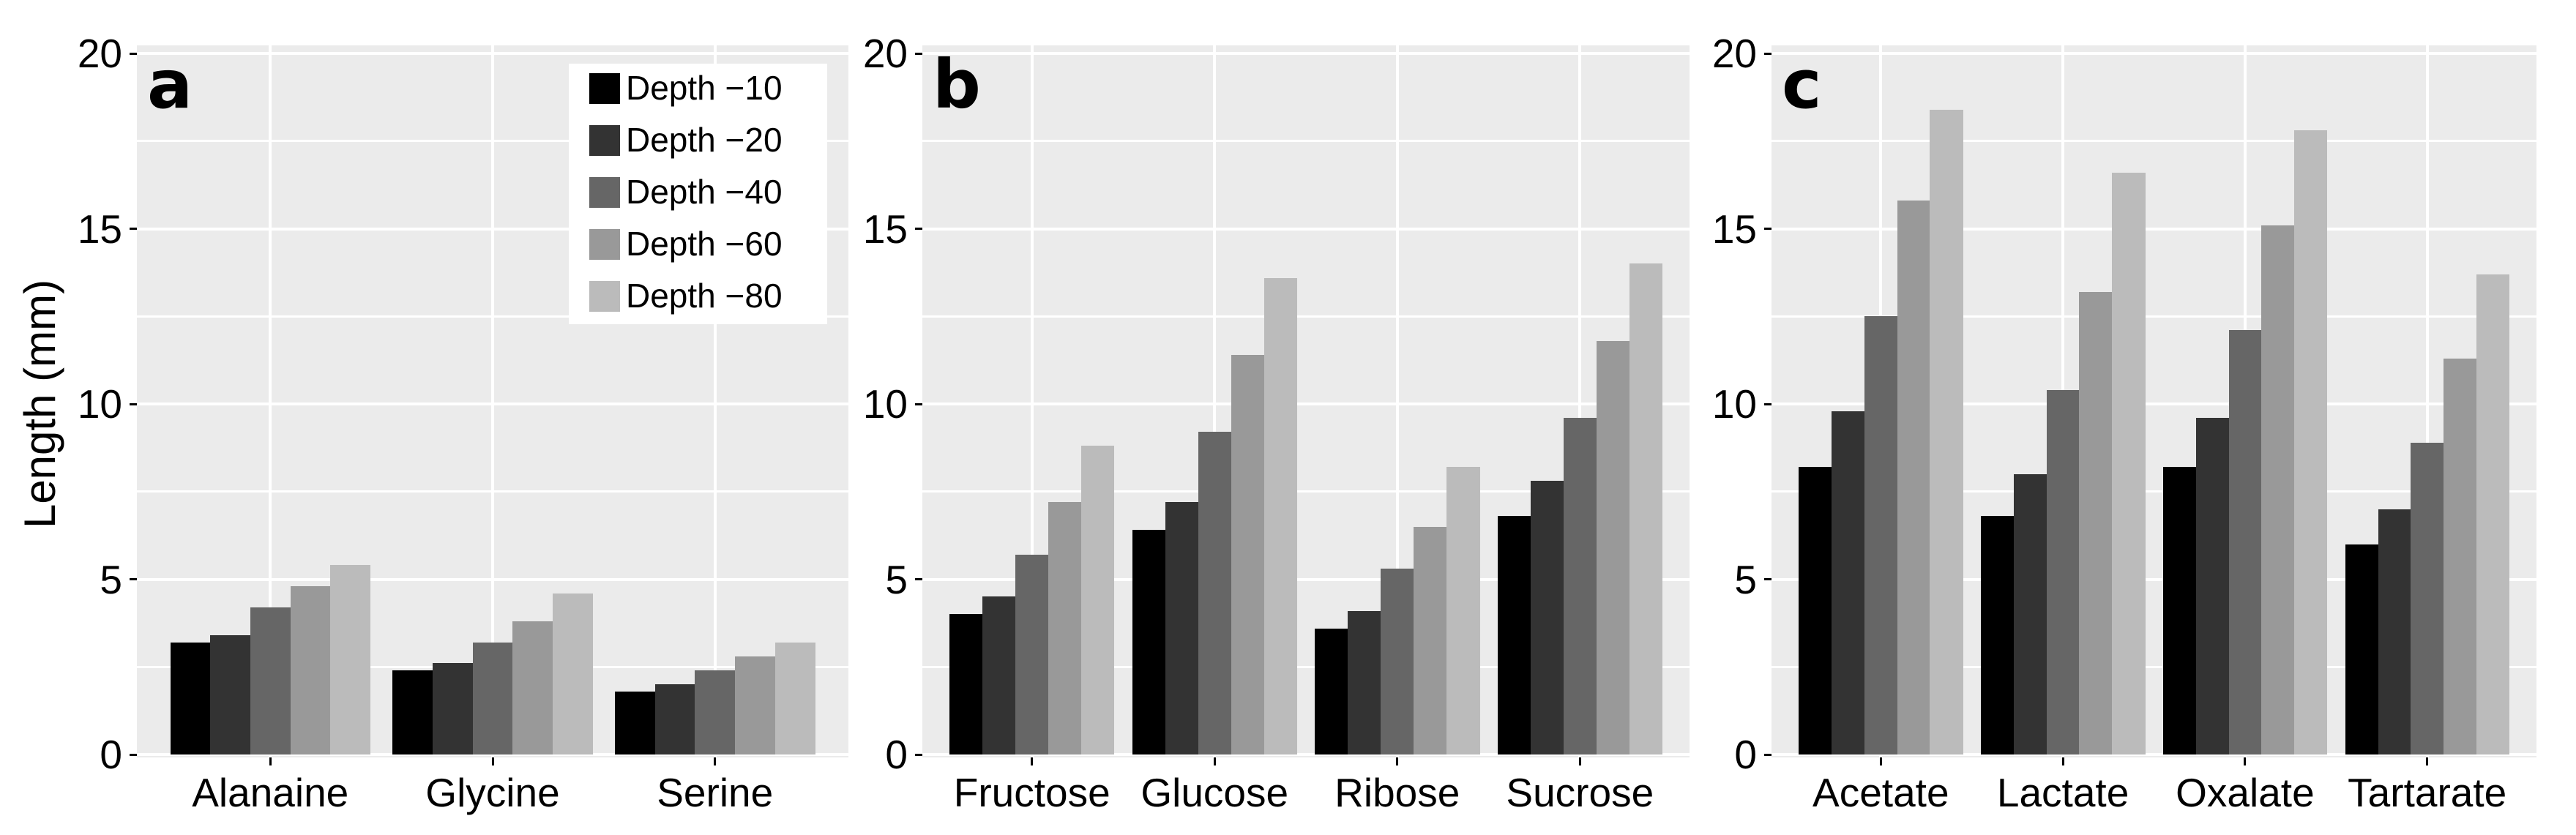 Image resolution: width=2576 pixels, height=835 pixels. I want to click on legend-label: Depth −80, so click(704, 296).